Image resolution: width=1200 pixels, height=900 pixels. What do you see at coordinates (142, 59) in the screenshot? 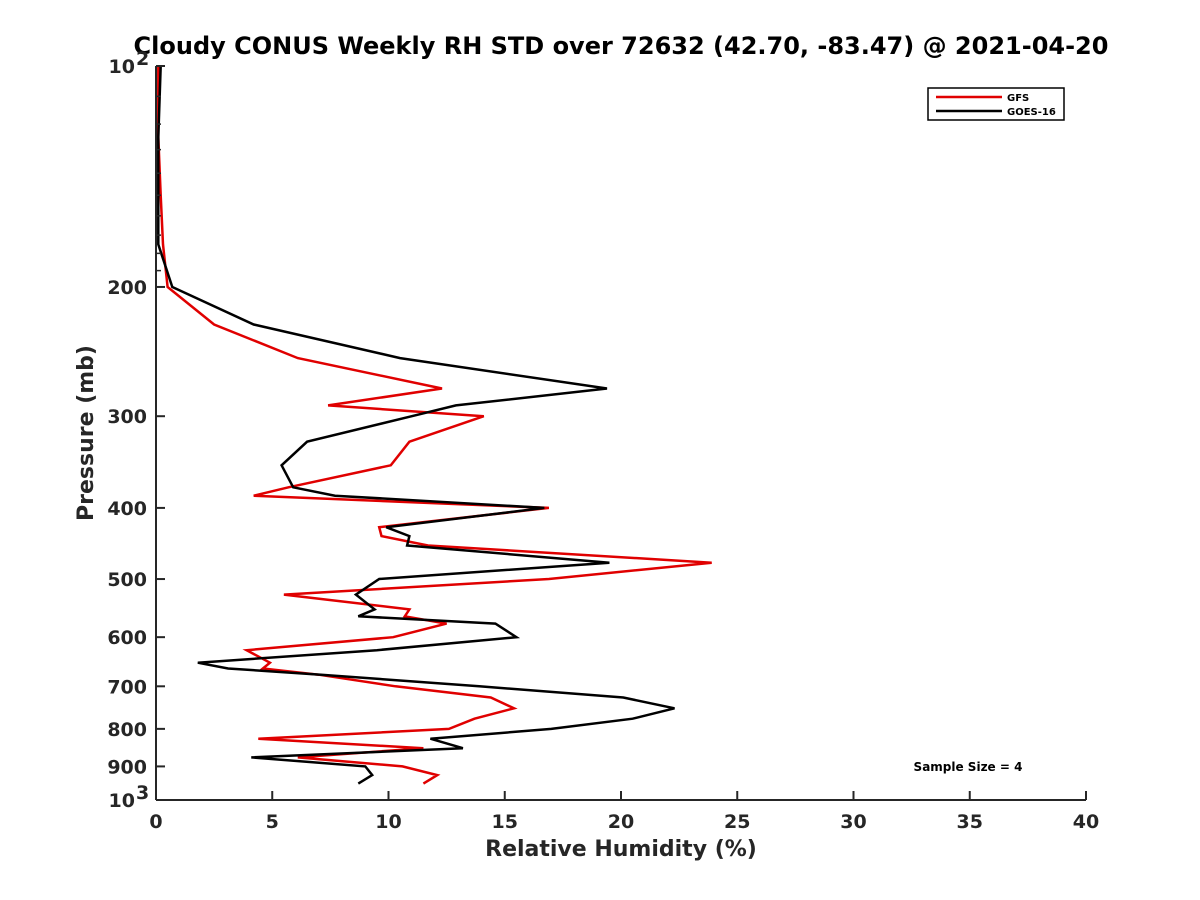
I see `y-tick-exponent: 2` at bounding box center [142, 59].